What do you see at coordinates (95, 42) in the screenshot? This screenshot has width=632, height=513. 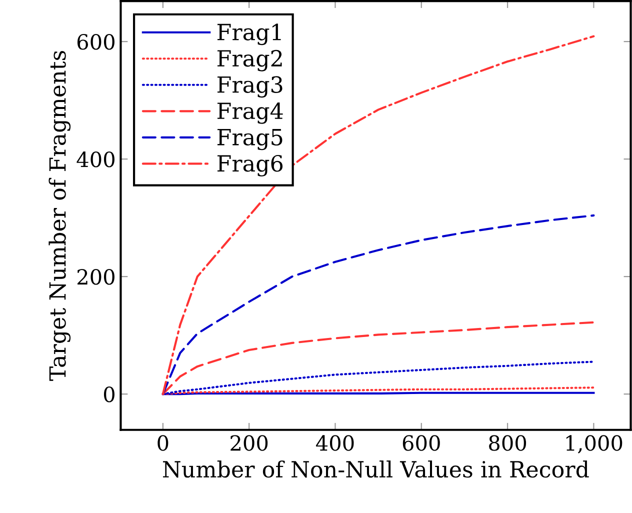 I see `y-tick-label: 600` at bounding box center [95, 42].